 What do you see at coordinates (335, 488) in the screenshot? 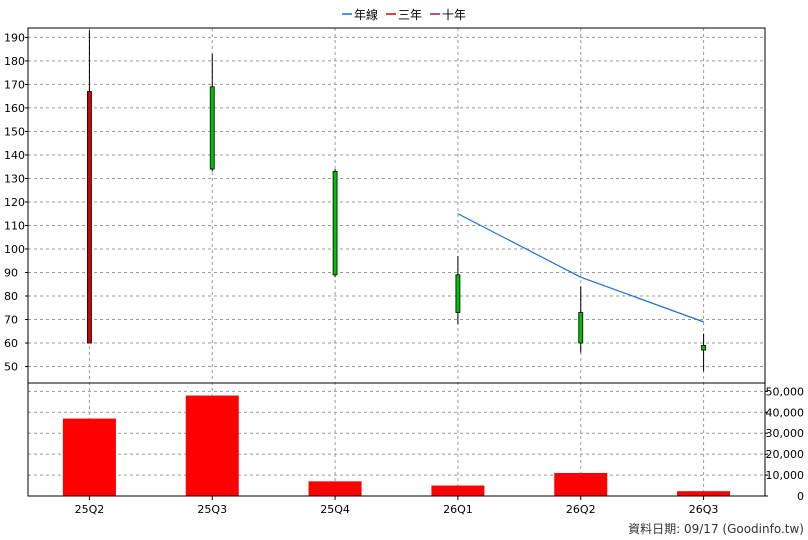
I see `volume-bar-25Q4` at bounding box center [335, 488].